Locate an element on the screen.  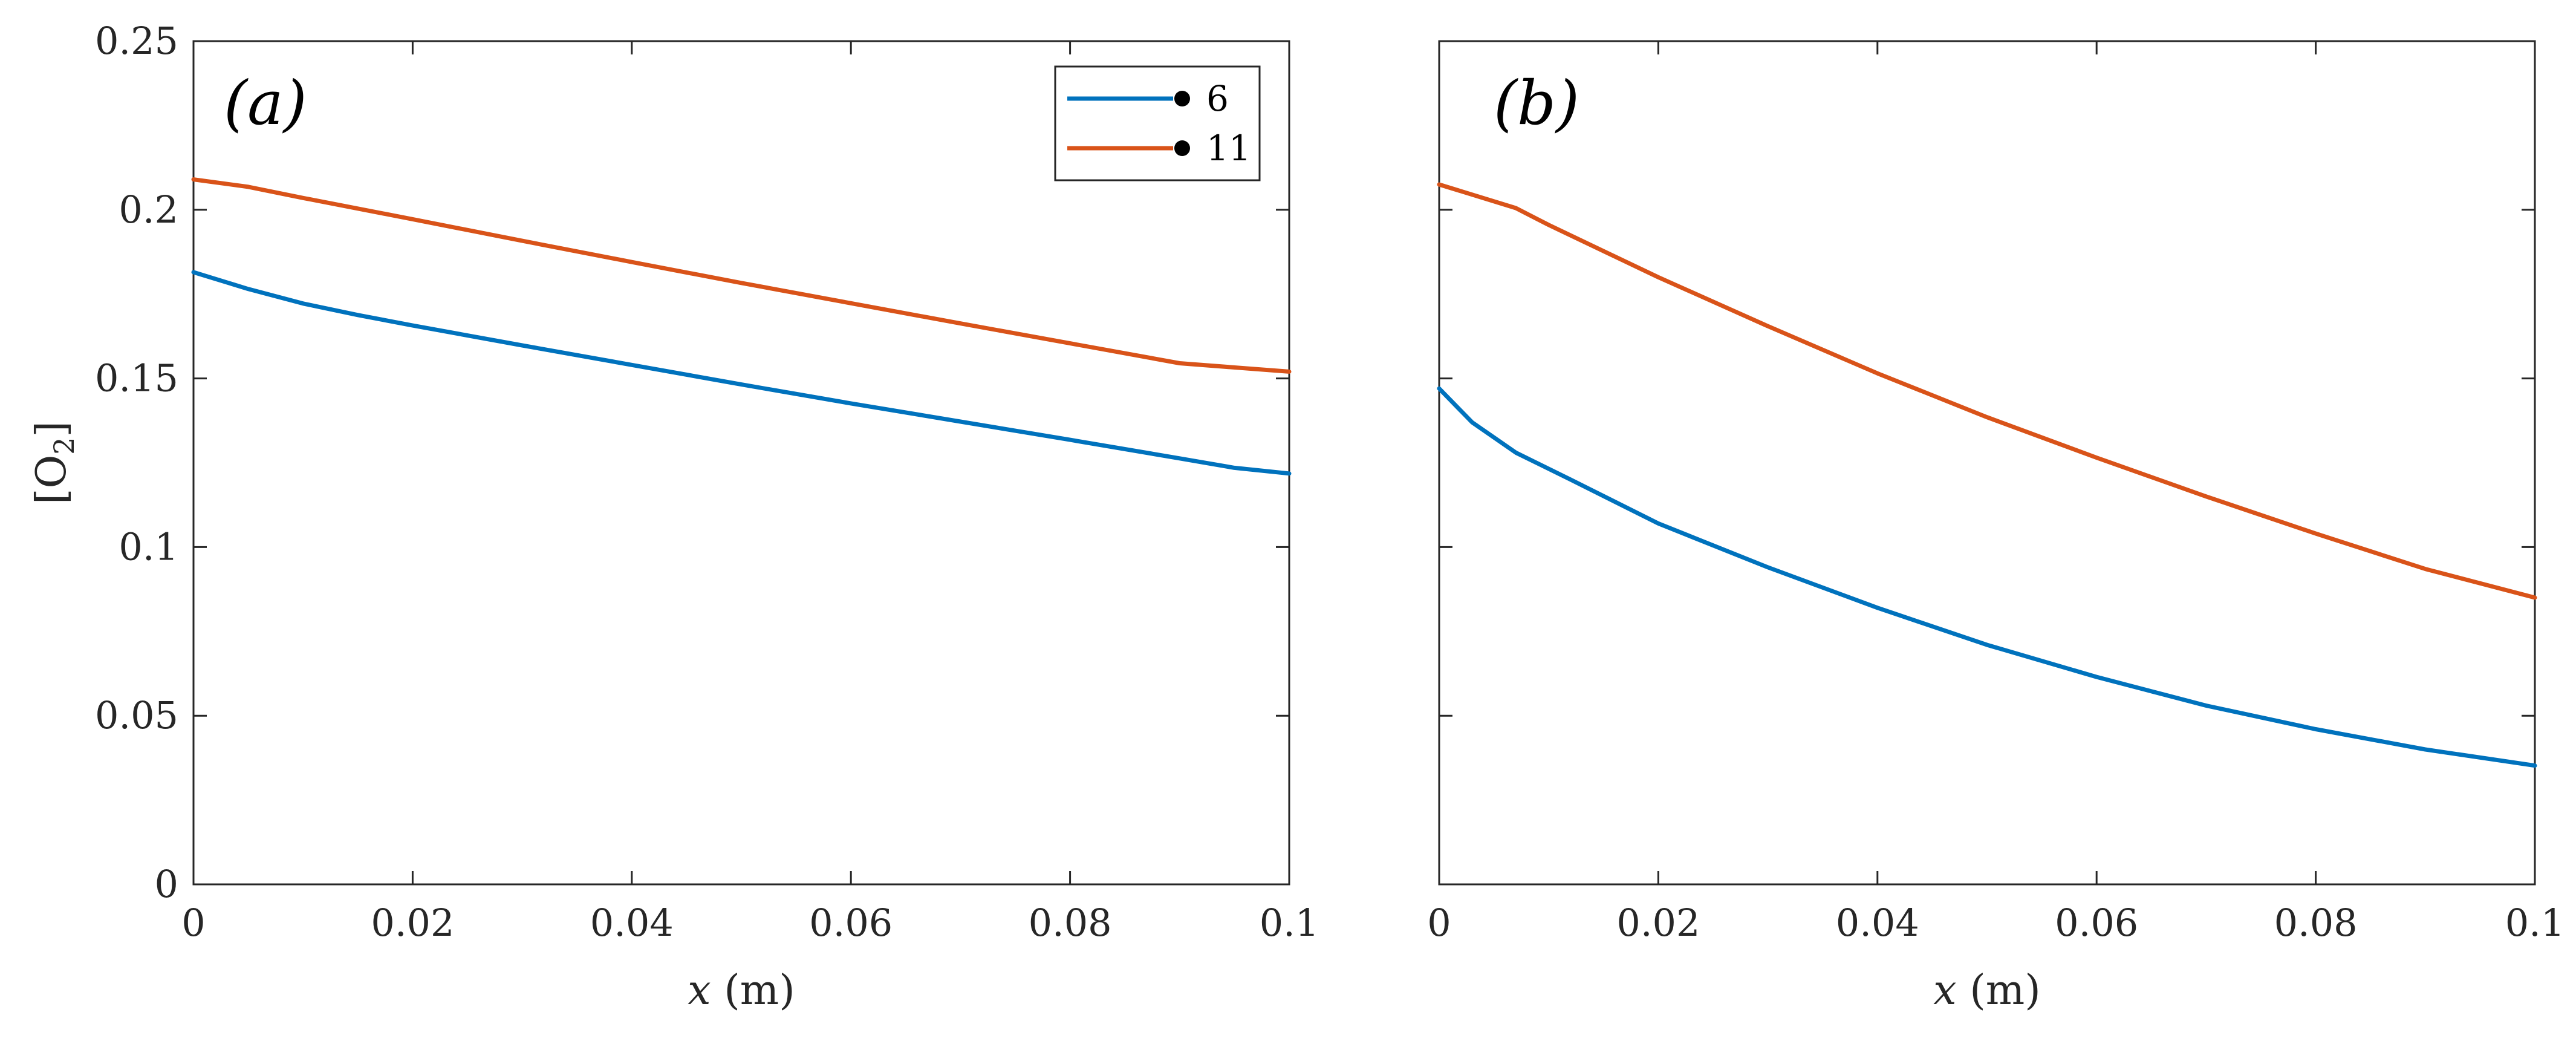
panel-b-x-tick-label: 0 is located at coordinates (1439, 923).